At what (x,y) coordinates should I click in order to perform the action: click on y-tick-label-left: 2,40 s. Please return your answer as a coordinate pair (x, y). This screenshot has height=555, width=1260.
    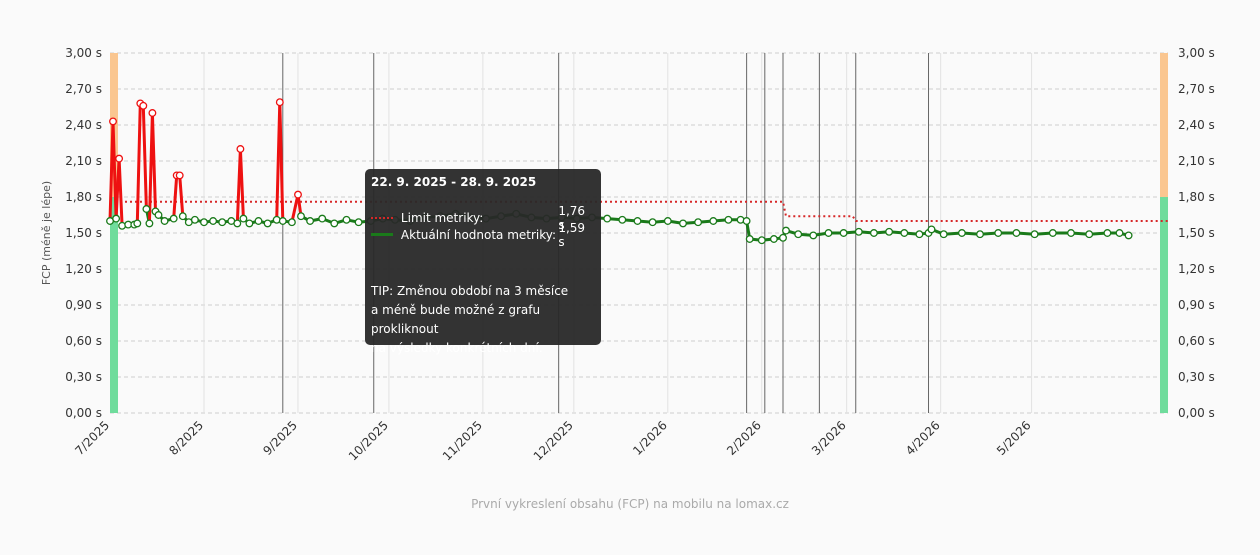
    Looking at the image, I should click on (83, 125).